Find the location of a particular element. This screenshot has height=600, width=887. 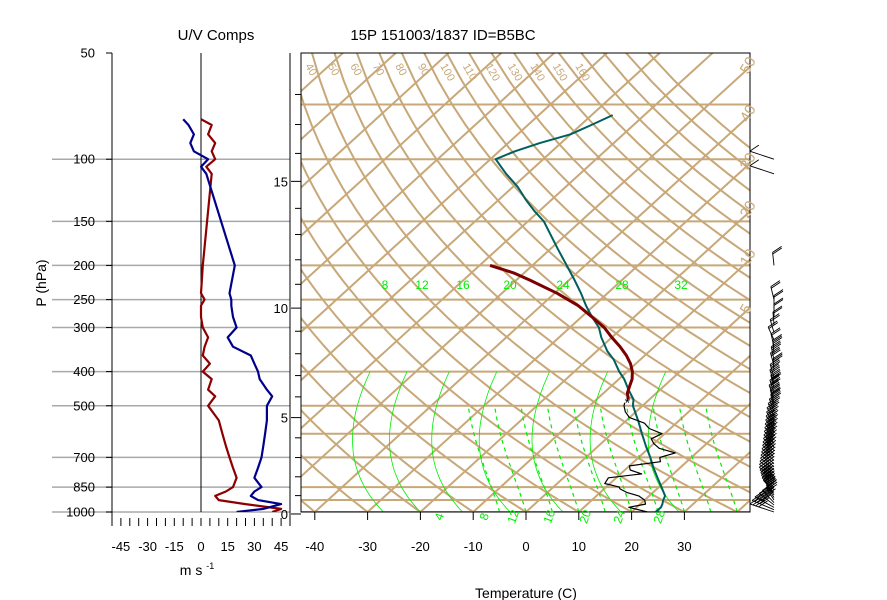

dry-adiabat-label: 90 is located at coordinates (423, 70).